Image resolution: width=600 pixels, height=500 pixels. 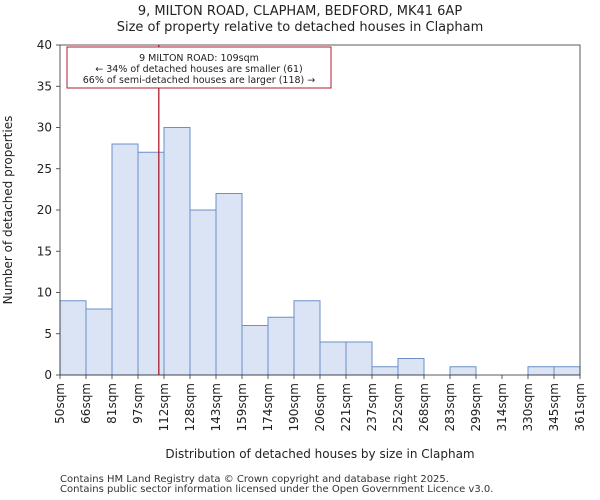 I want to click on x-tick-label: 128sqm, so click(x=190, y=407).